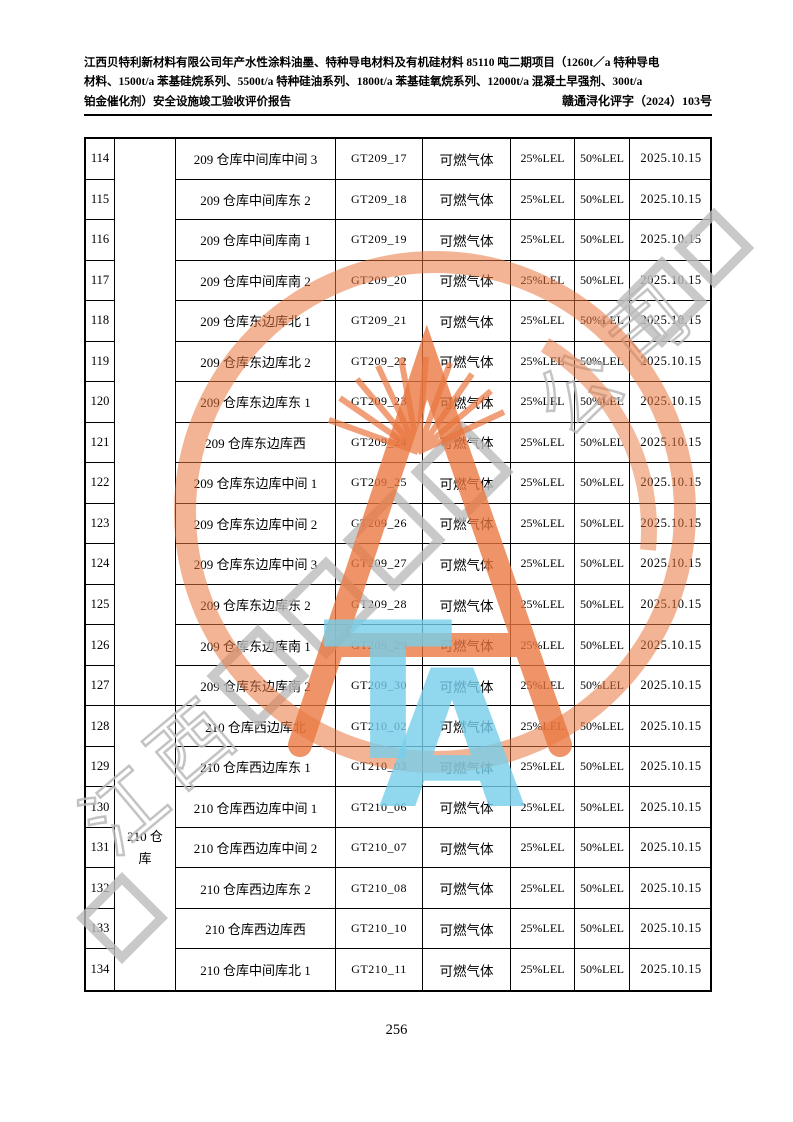 The image size is (793, 1122). What do you see at coordinates (256, 645) in the screenshot?
I see `location-cell: 209 仓库东边库南 1` at bounding box center [256, 645].